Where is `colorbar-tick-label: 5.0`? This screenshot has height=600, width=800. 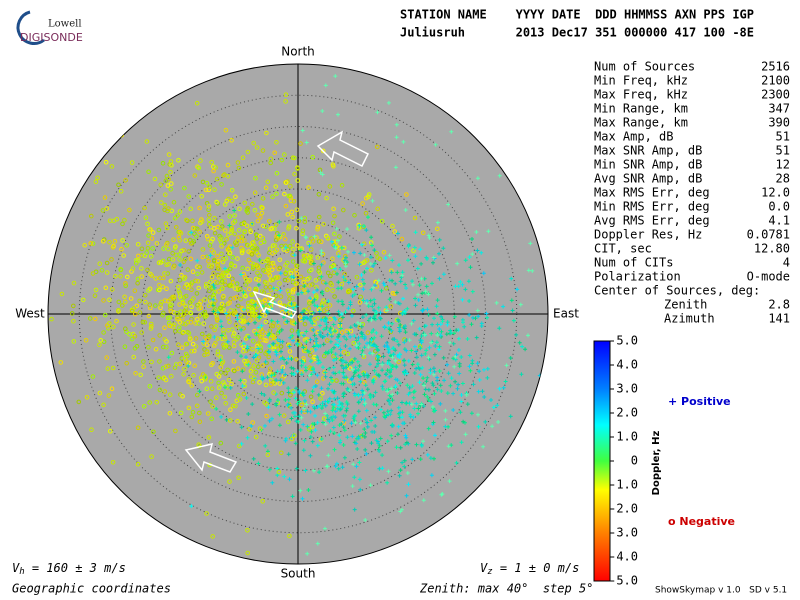 colorbar-tick-label: 5.0 is located at coordinates (627, 341).